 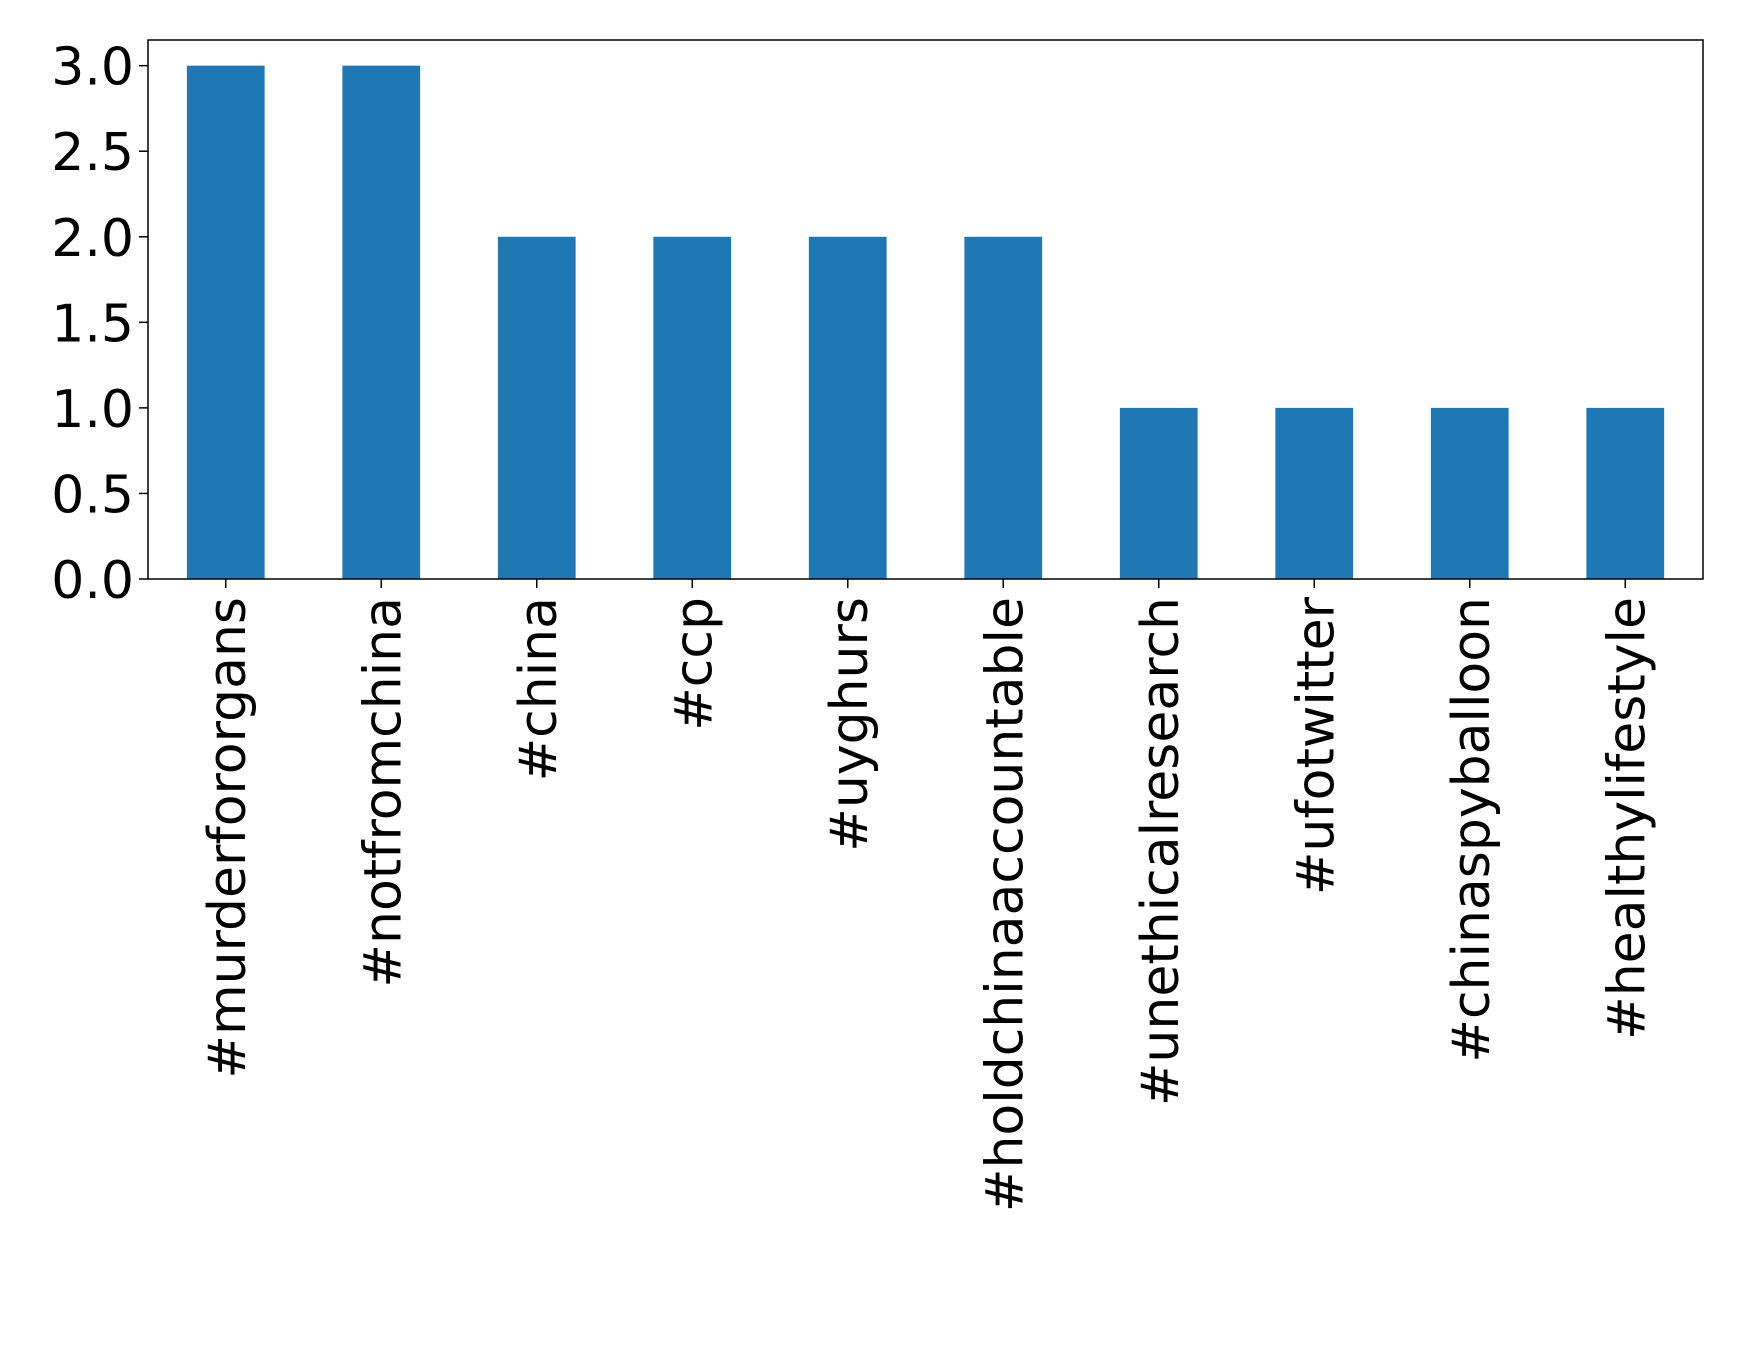 I want to click on x-tick-label: #chinaspyballoon, so click(x=1472, y=830).